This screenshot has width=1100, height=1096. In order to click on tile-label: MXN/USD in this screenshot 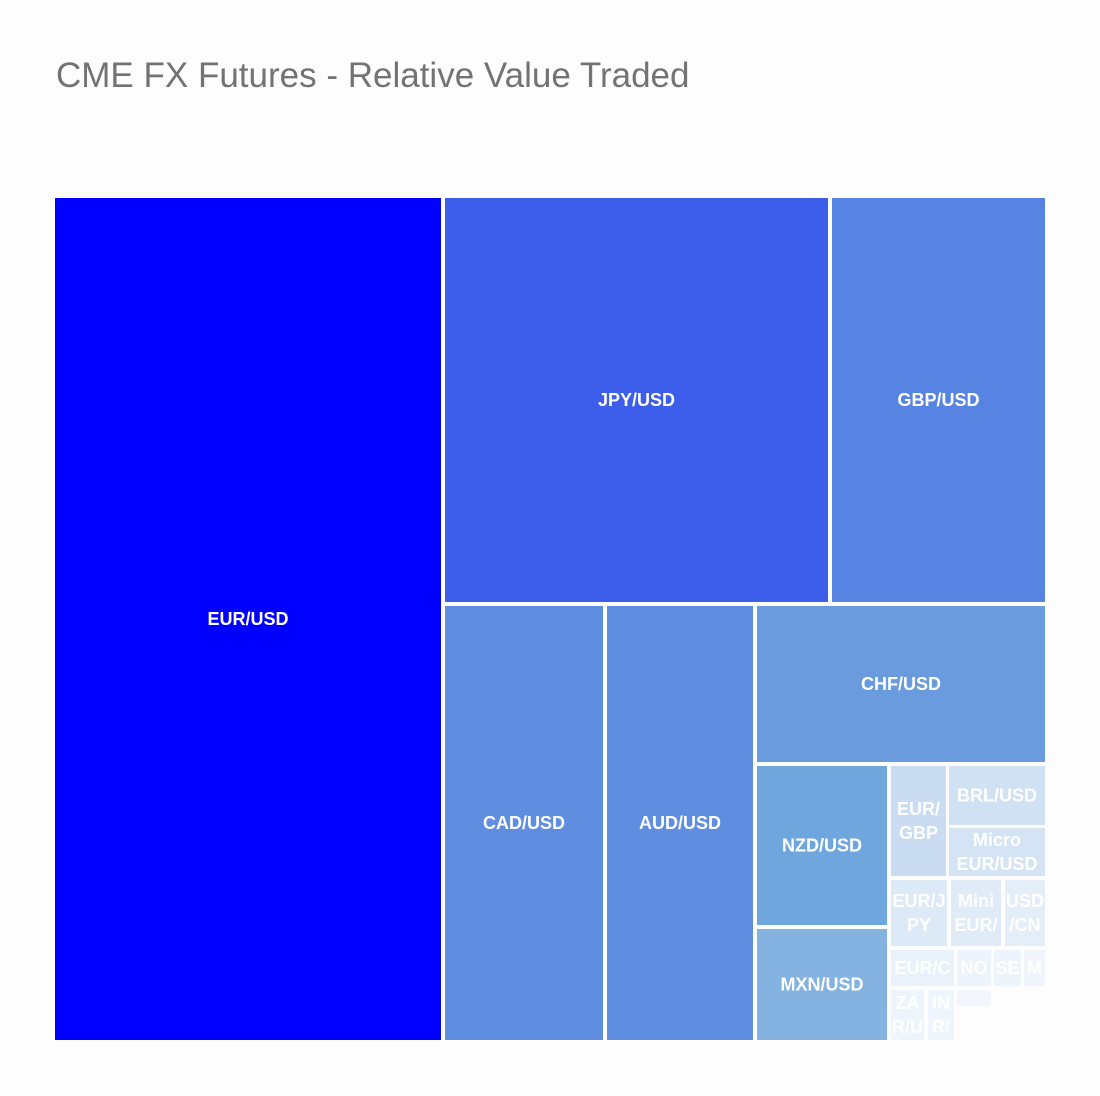, I will do `click(821, 985)`.